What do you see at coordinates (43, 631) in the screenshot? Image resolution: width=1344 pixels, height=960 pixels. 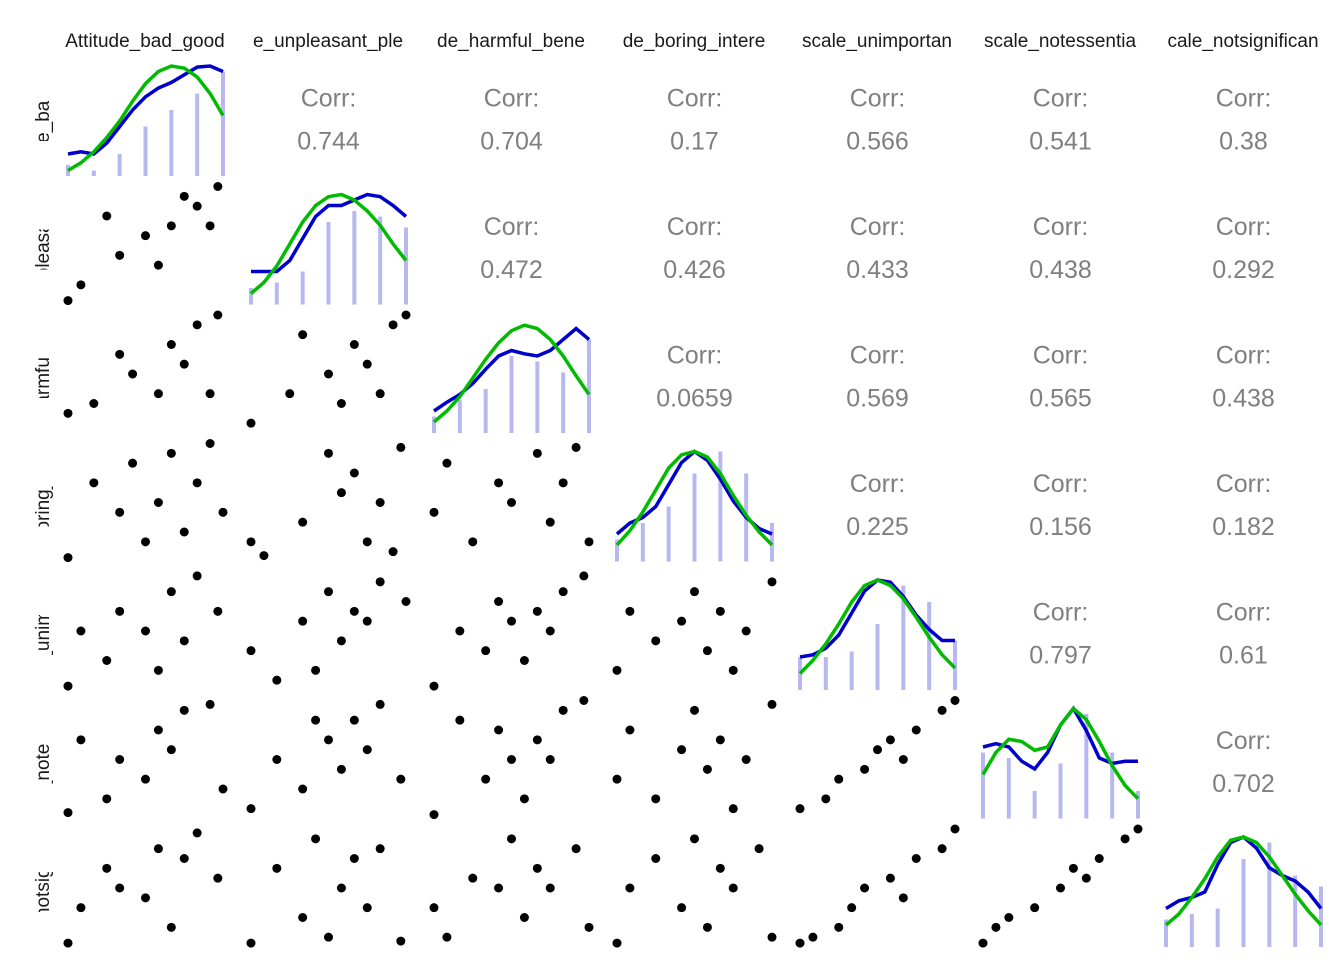 I see `row-label: scale_unimportan` at bounding box center [43, 631].